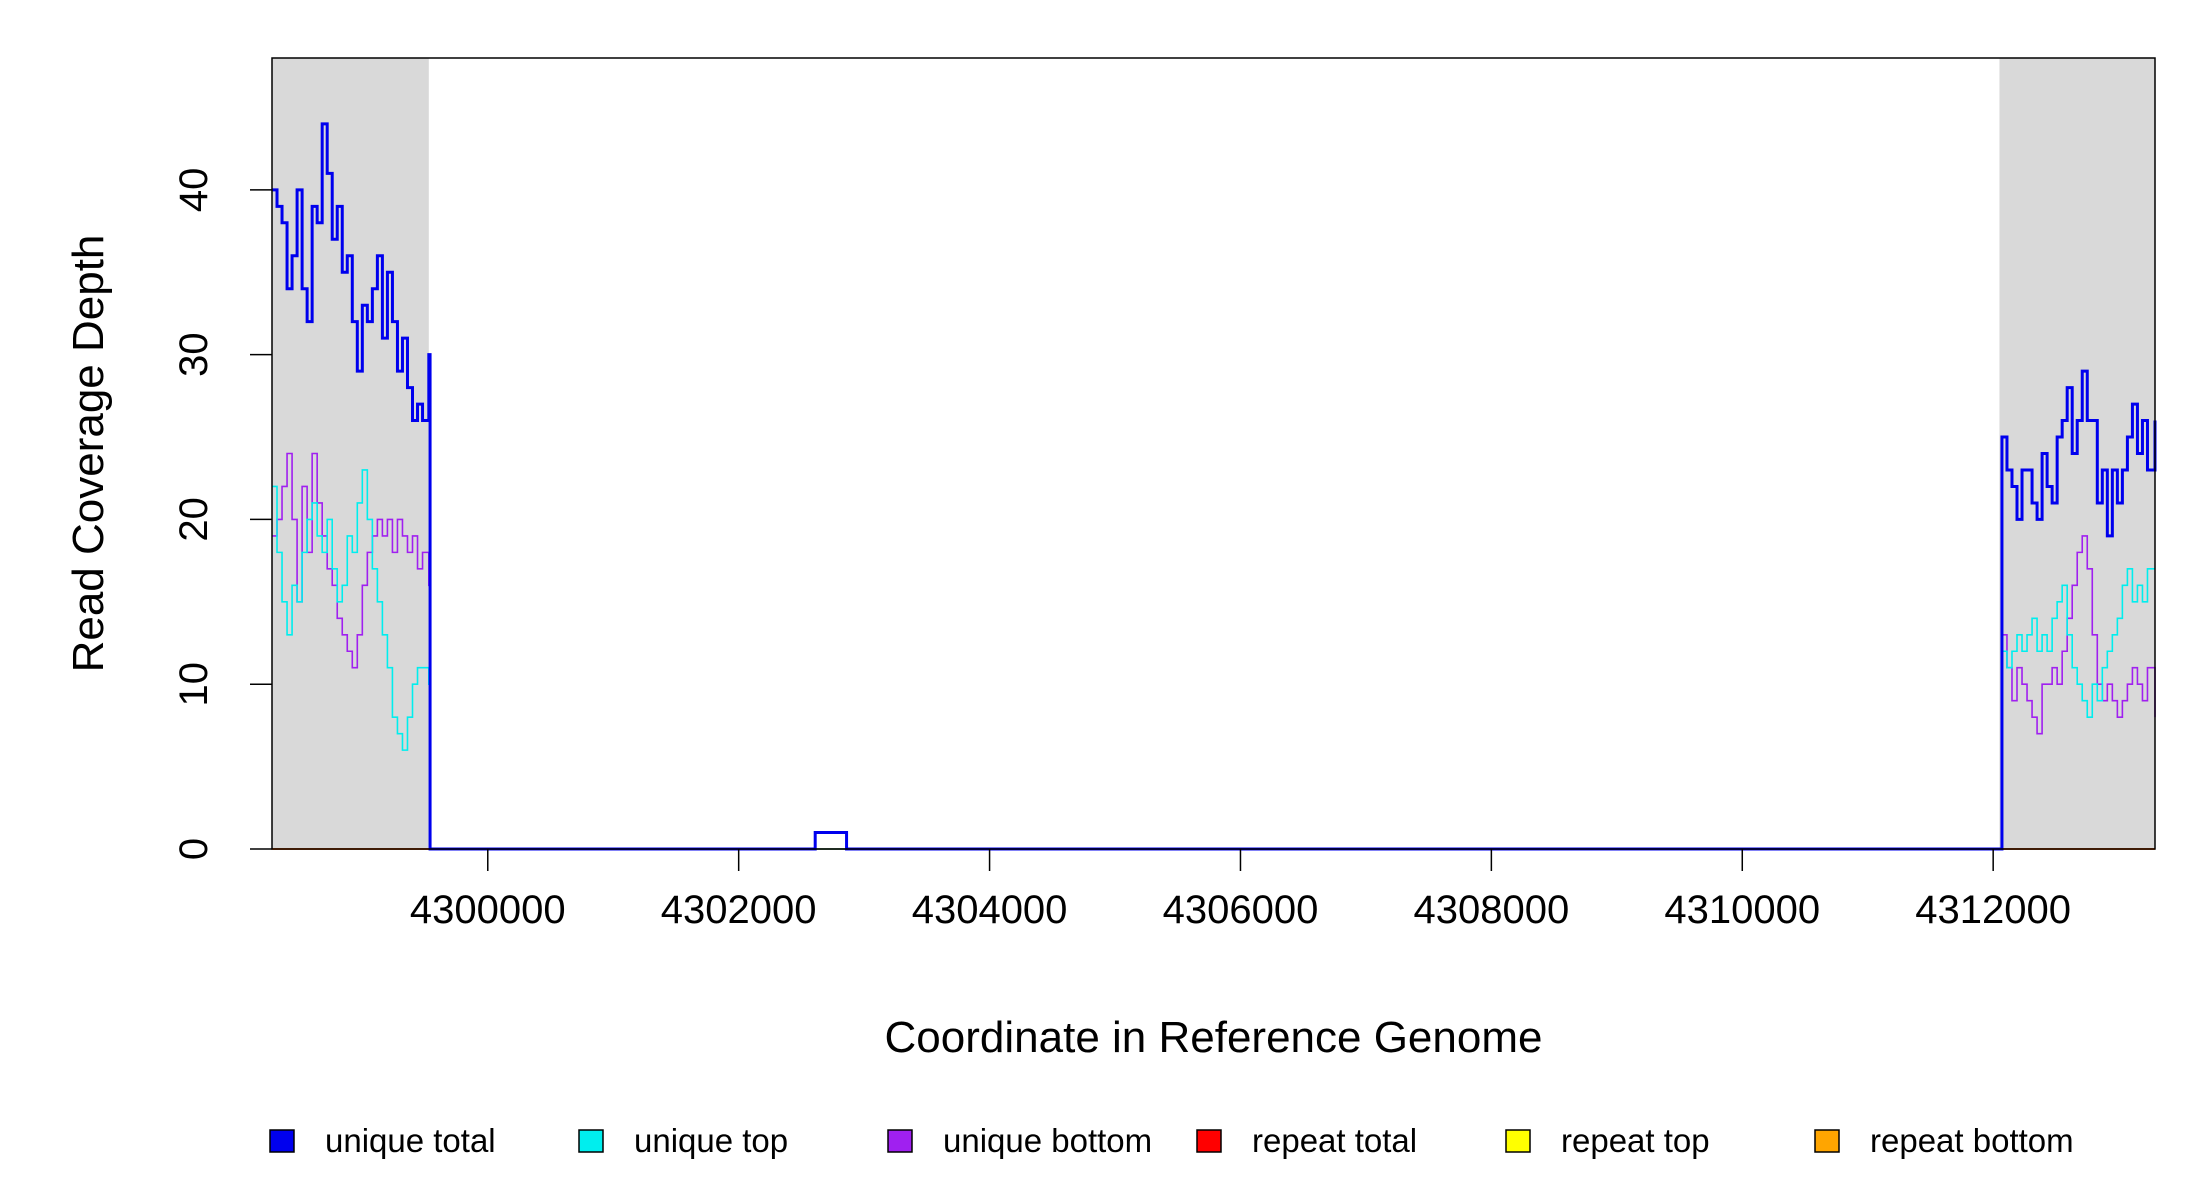 Image resolution: width=2200 pixels, height=1200 pixels. What do you see at coordinates (194, 190) in the screenshot?
I see `y-tick-label: 40` at bounding box center [194, 190].